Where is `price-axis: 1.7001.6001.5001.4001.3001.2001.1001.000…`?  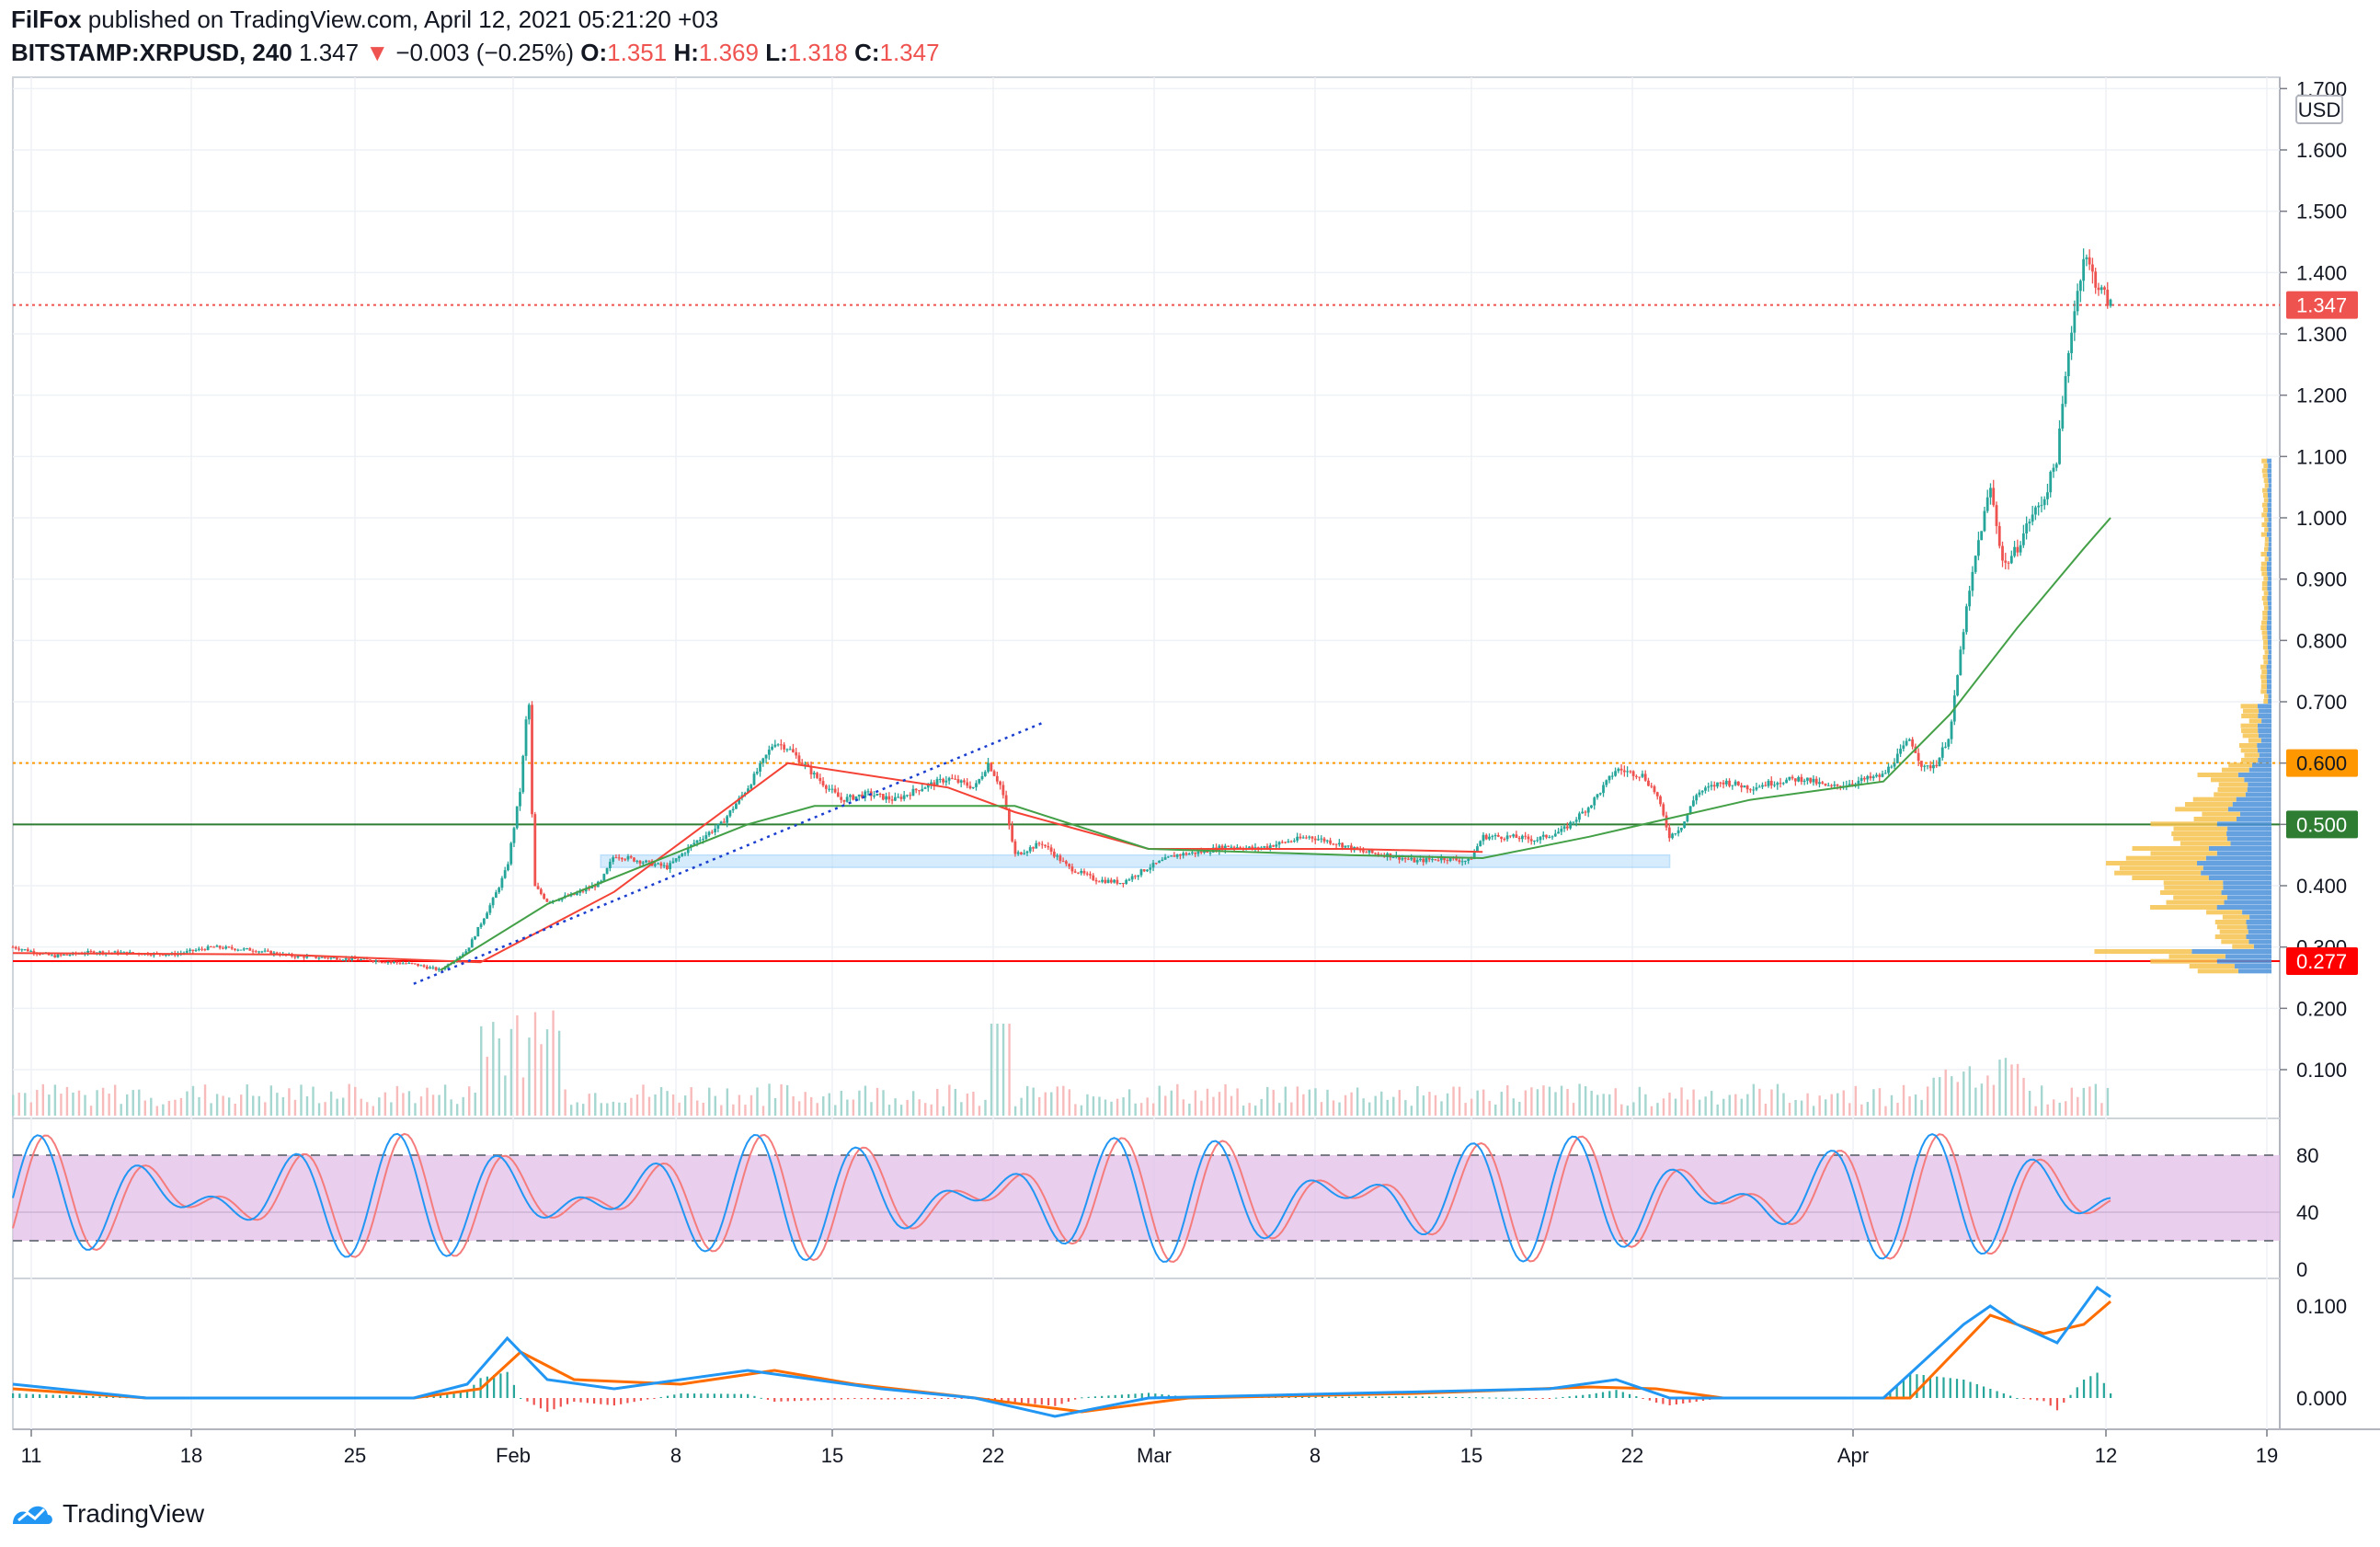
price-axis: 1.7001.6001.5001.4001.3001.2001.1001.000… is located at coordinates (2313, 743).